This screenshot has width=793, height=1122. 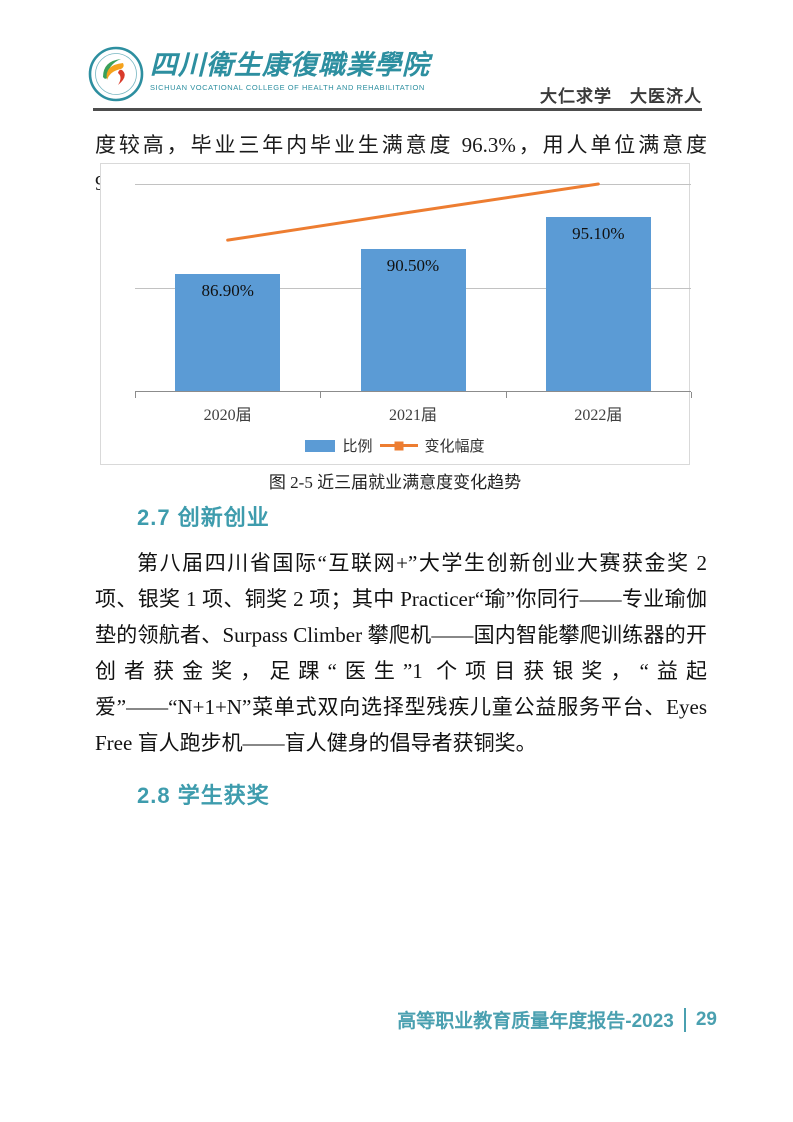 What do you see at coordinates (412, 415) in the screenshot?
I see `x-axis-label-2021届: 2021届` at bounding box center [412, 415].